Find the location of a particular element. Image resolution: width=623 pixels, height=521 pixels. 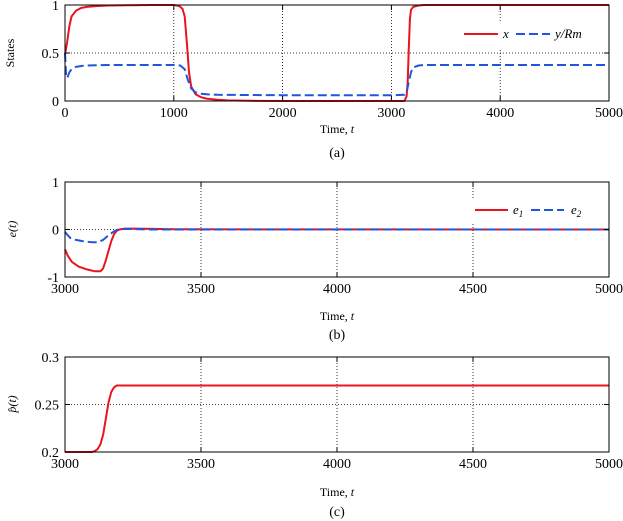

legend-label-e2-base: e is located at coordinates (574, 209).